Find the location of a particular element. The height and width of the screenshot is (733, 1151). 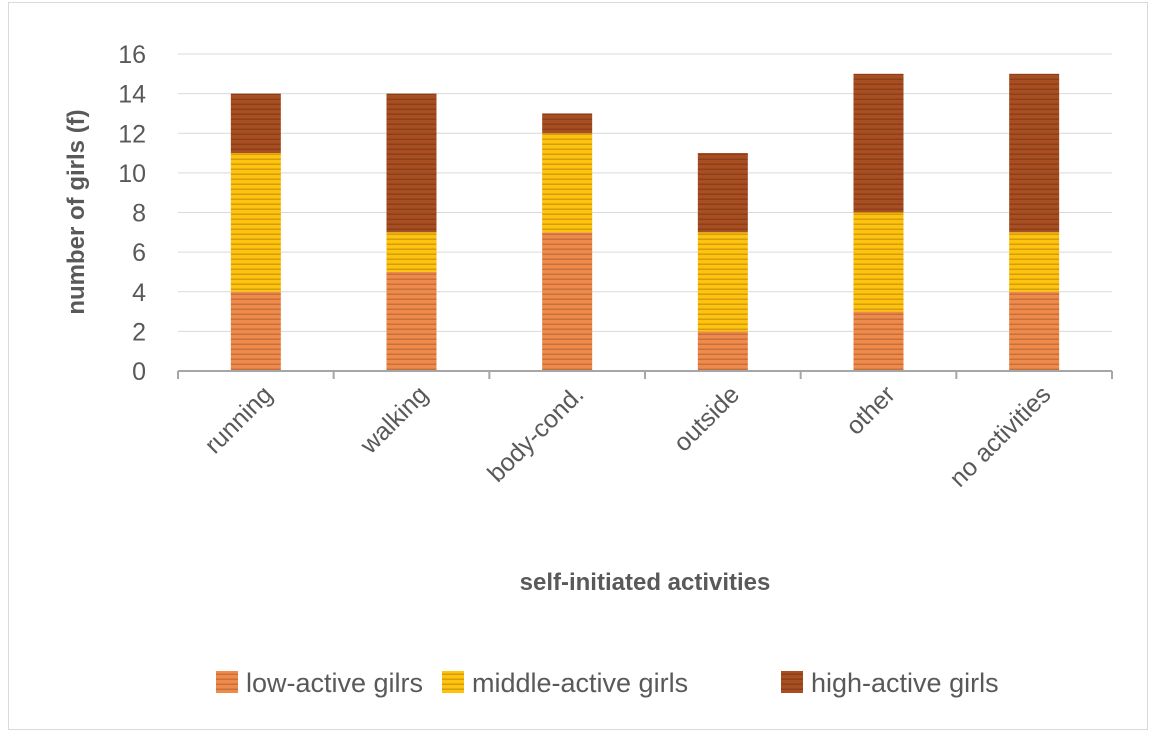

bar-low-active-gilrs-no-activities is located at coordinates (1034, 331).